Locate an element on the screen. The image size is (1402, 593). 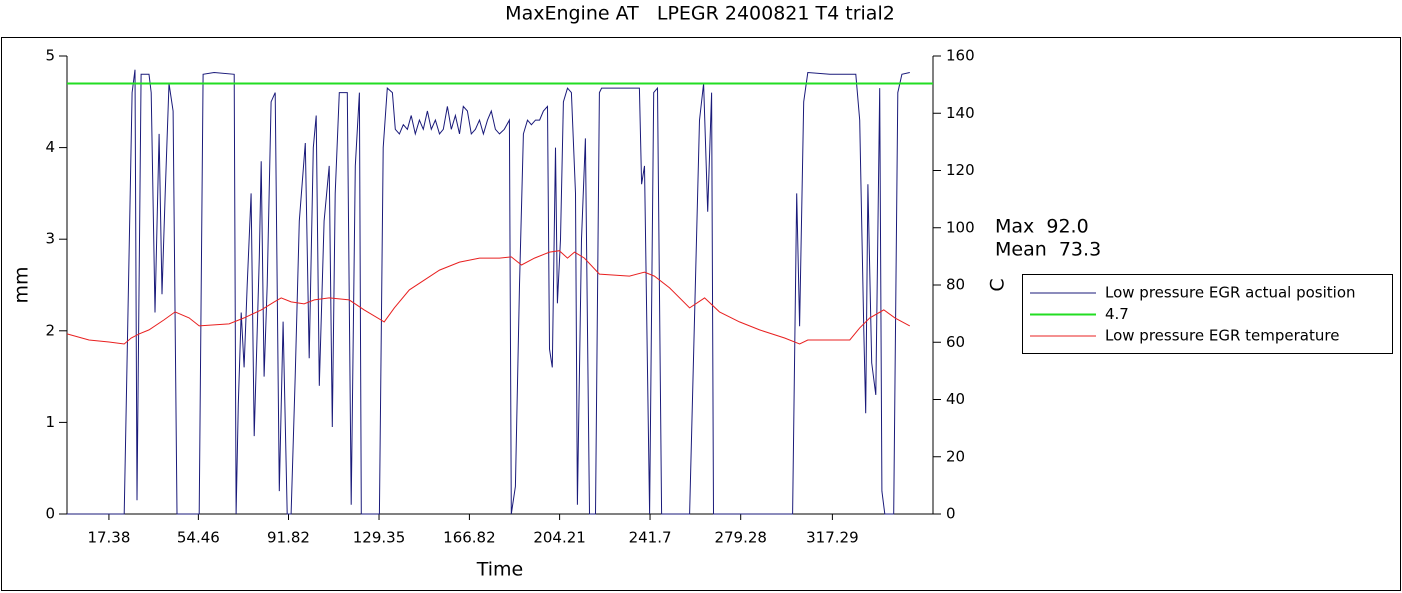
x-tick-label: 204.21 is located at coordinates (559, 538).